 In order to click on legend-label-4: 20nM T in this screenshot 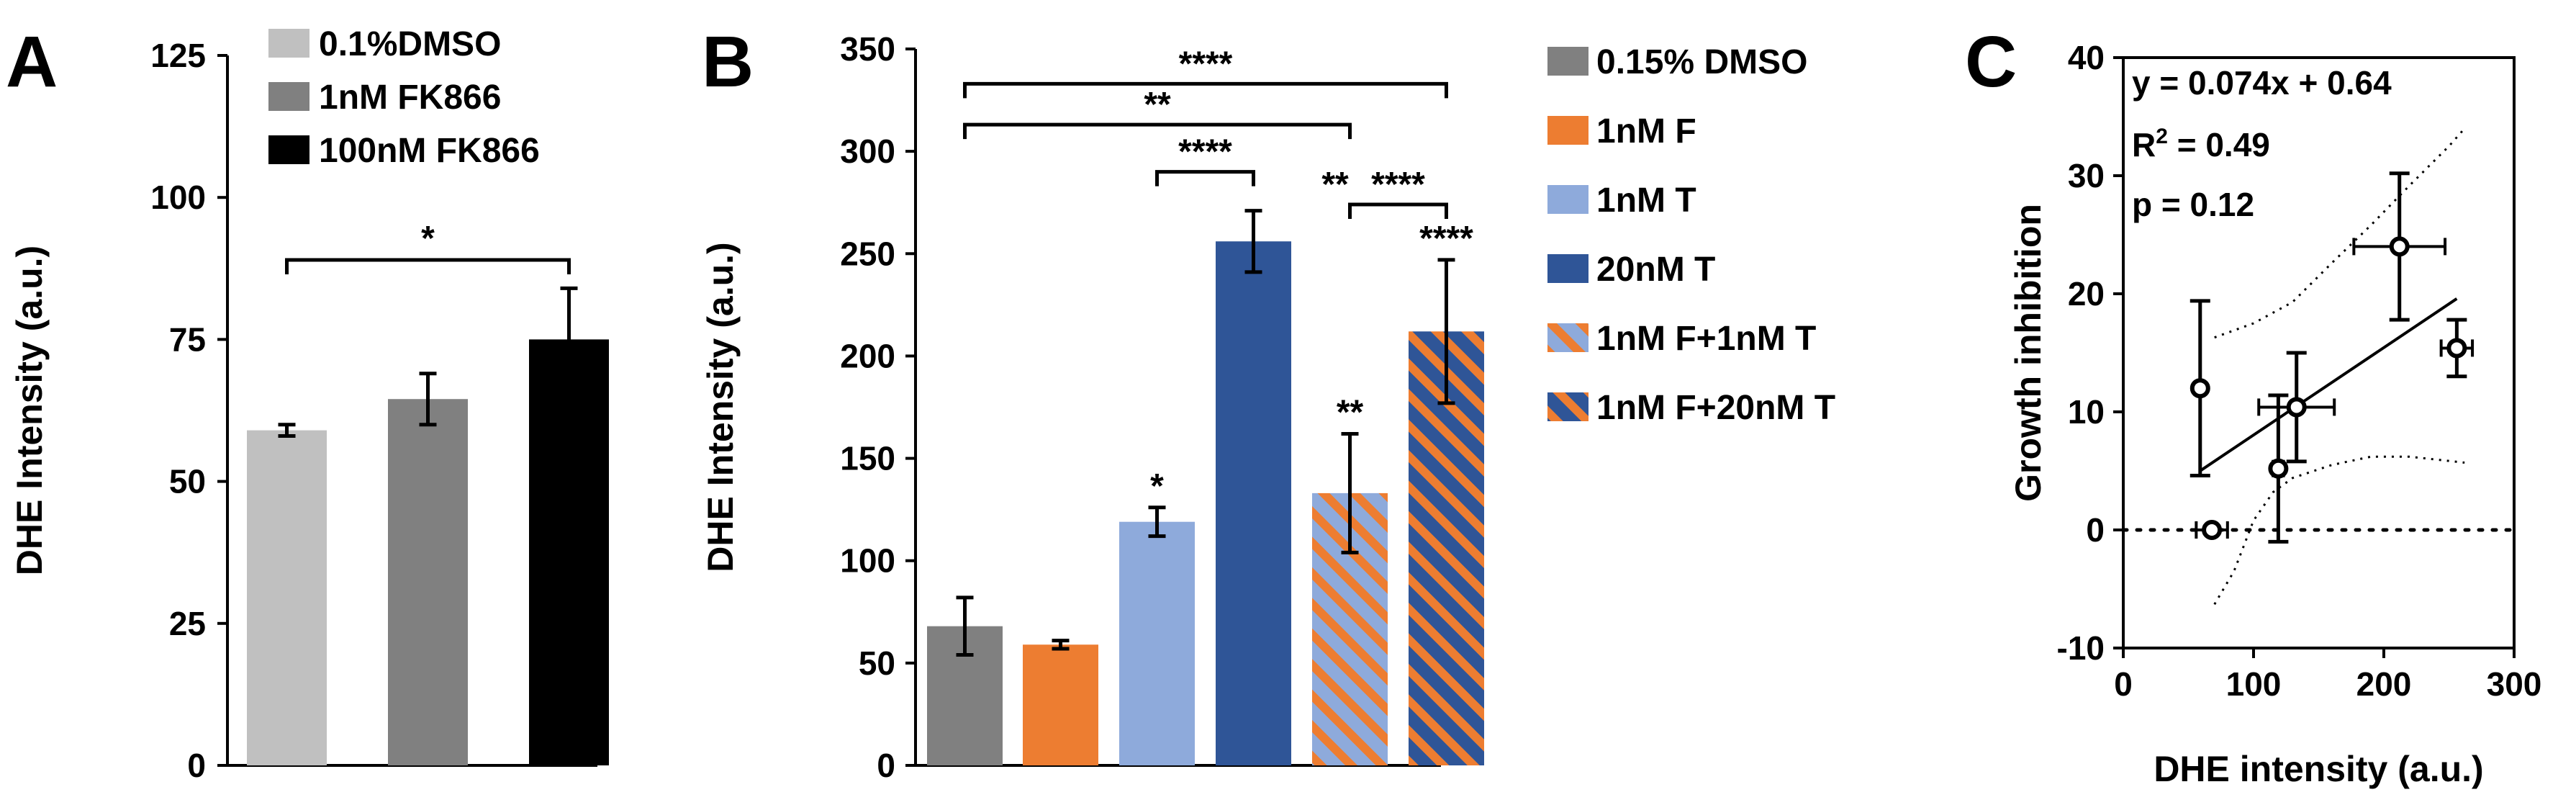, I will do `click(1656, 270)`.